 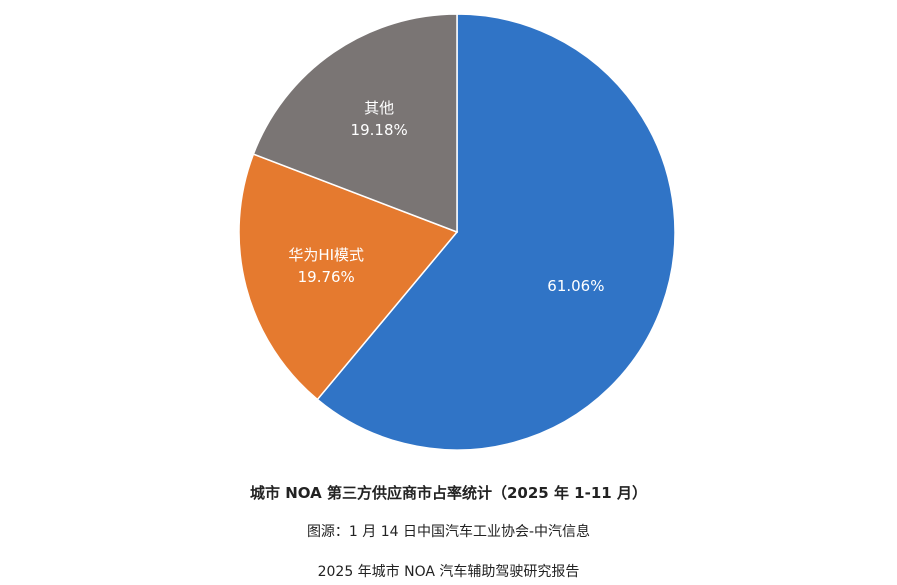 I want to click on report-caption: 2025 年城市 NOA 汽车辅助驾驶研究报告, so click(x=448, y=572).